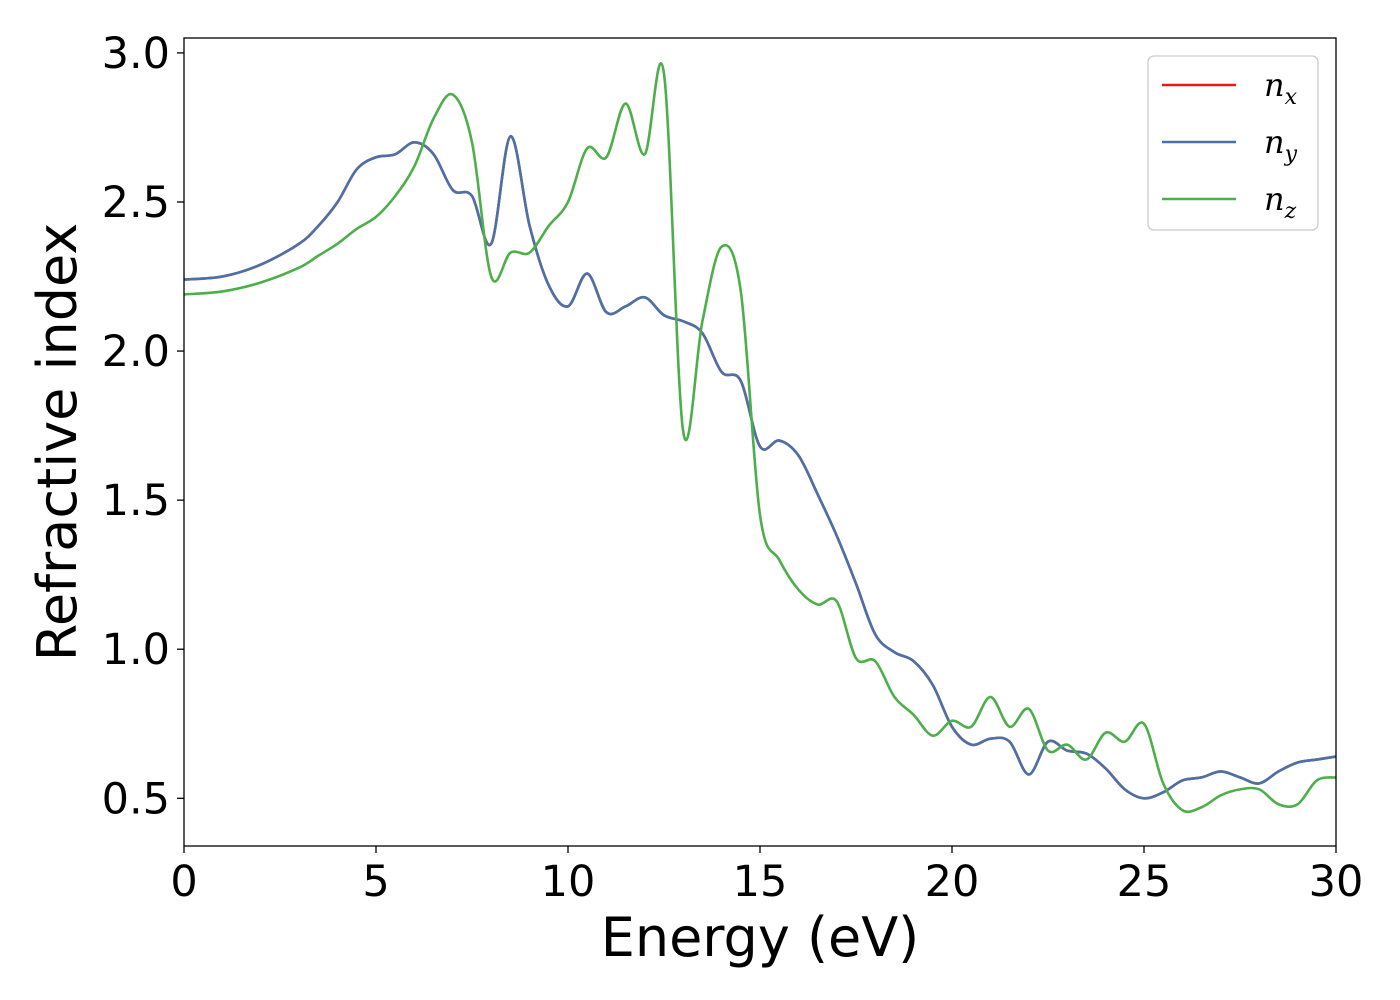 This screenshot has height=1000, width=1400. Describe the element at coordinates (57, 442) in the screenshot. I see `y-axis-label: Refractive index` at that location.